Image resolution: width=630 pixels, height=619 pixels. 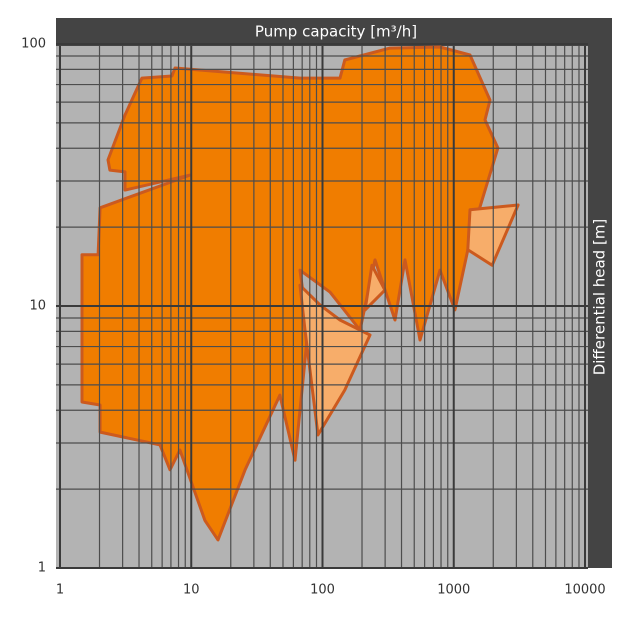 I want to click on right-bar, so click(x=600, y=293).